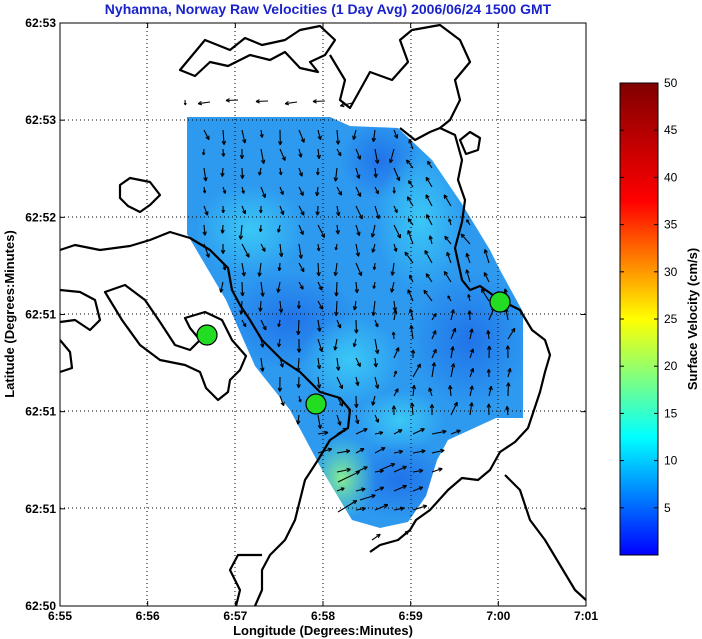  I want to click on colorbar-ticks: 5 10 15 20 25 30 35 40 45 50, so click(649, 295).